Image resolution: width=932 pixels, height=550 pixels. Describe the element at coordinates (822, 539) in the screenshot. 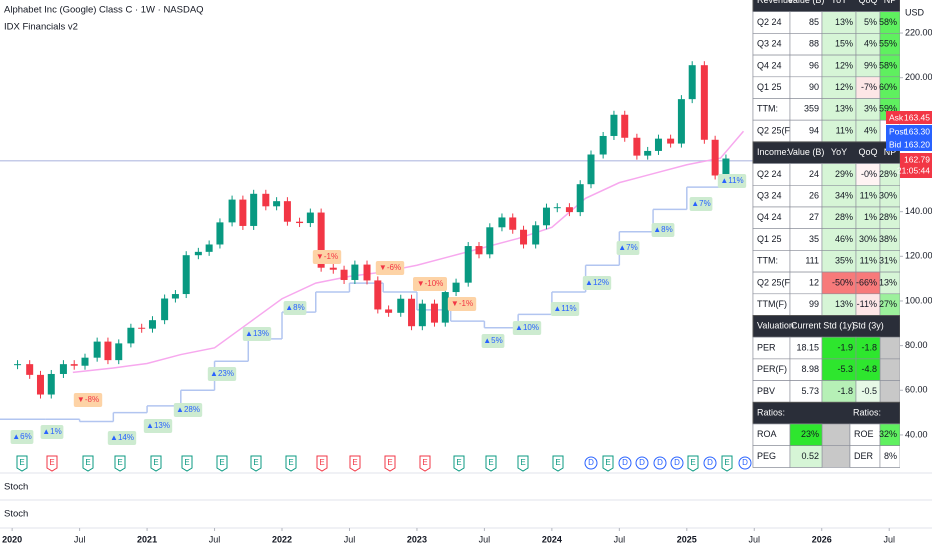

I see `x-tick-label: 2026` at that location.